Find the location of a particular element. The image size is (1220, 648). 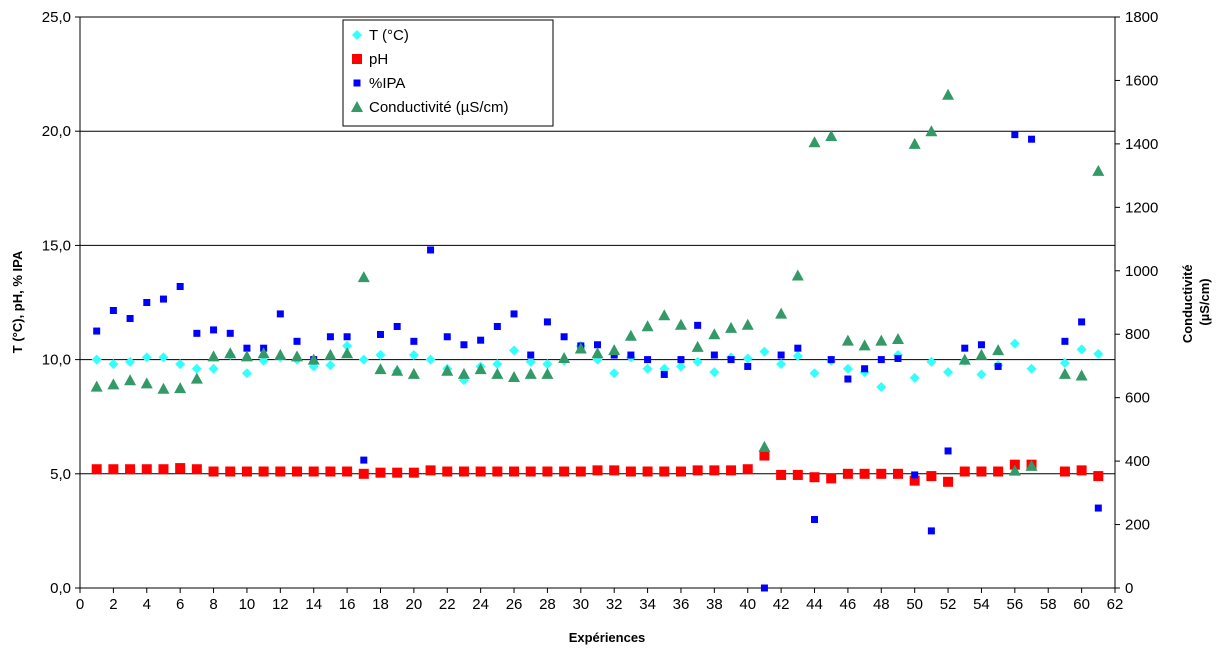

x-tick-label: 18 is located at coordinates (380, 604).